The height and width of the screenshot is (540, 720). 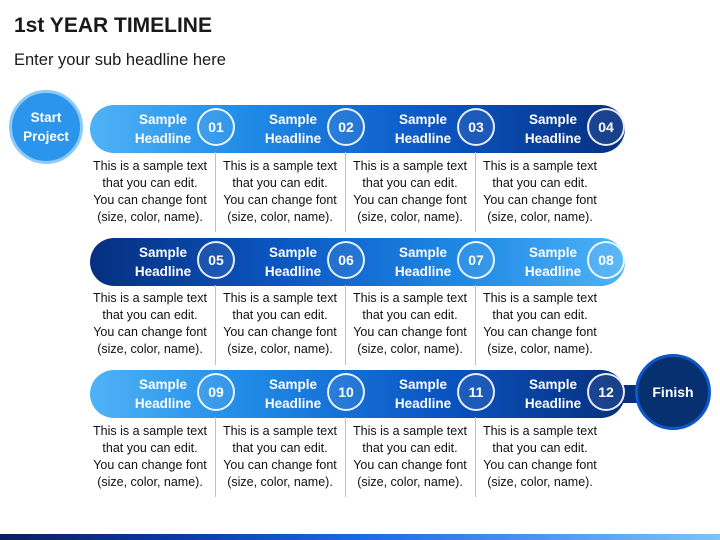 I want to click on step-number-badge: 06, so click(x=346, y=260).